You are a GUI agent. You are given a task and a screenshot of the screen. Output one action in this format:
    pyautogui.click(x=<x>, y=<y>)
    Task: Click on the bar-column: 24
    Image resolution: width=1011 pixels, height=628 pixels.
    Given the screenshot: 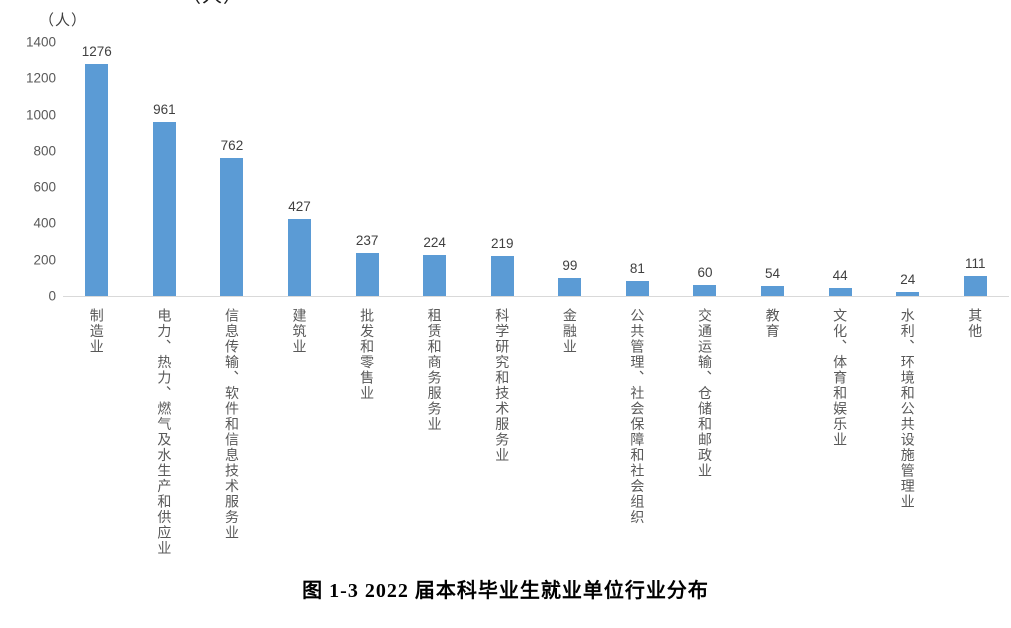 What is the action you would take?
    pyautogui.click(x=908, y=169)
    